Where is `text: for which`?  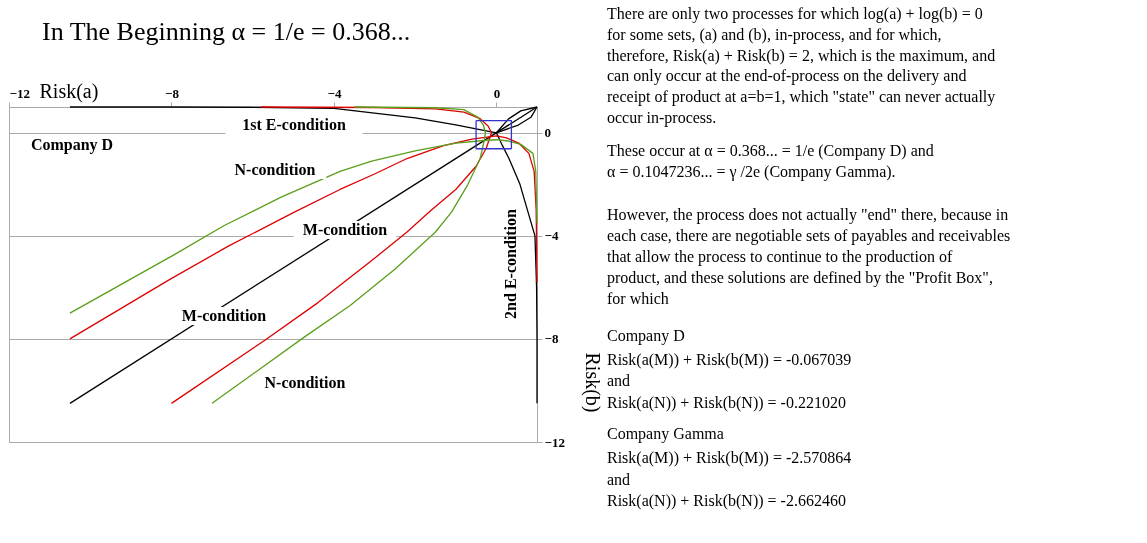
text: for which is located at coordinates (638, 298).